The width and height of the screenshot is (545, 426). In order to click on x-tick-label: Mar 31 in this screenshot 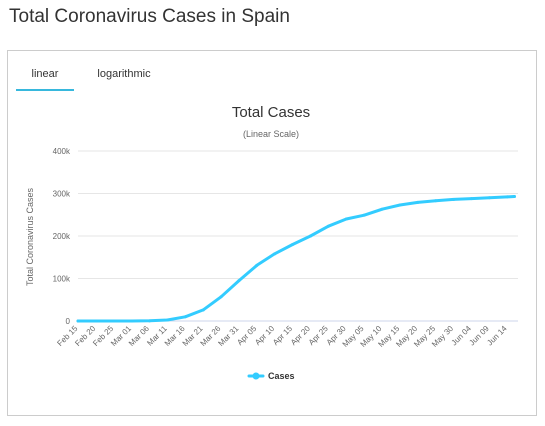, I will do `click(228, 336)`.